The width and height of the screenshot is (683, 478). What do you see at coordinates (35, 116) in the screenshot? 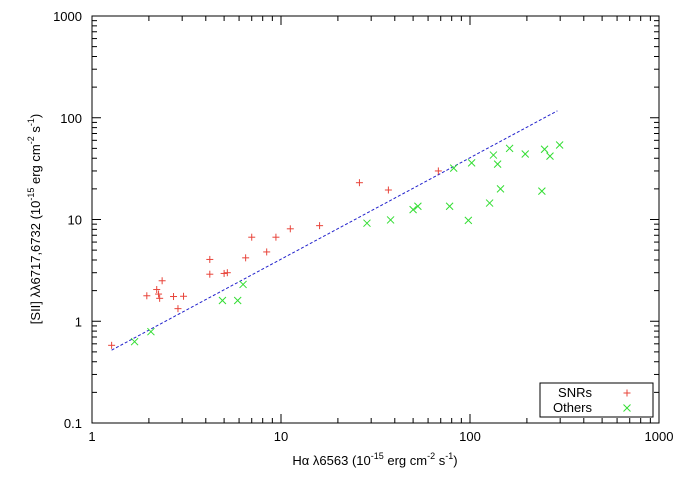
I see `y-axis-label-close: )` at bounding box center [35, 116].